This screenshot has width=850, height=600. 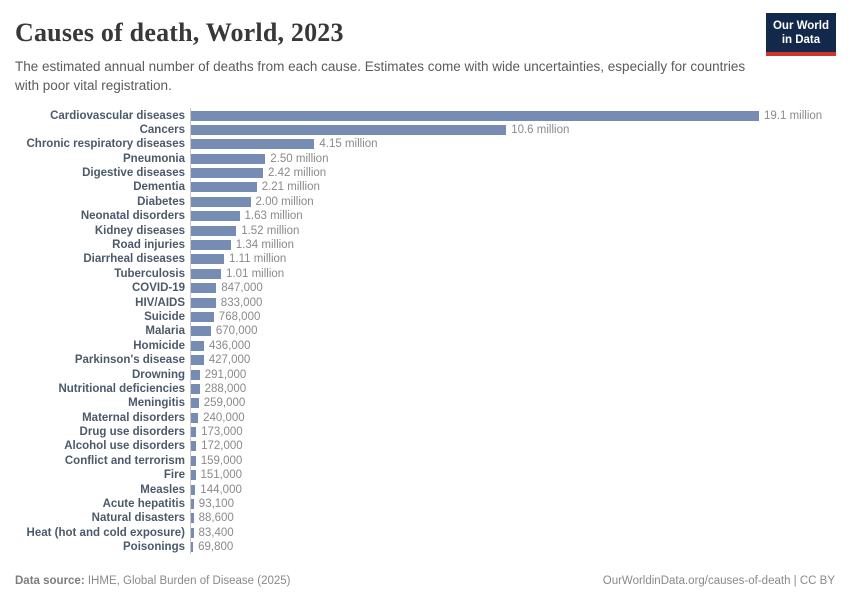 I want to click on bar-category-label: Drowning, so click(x=158, y=374).